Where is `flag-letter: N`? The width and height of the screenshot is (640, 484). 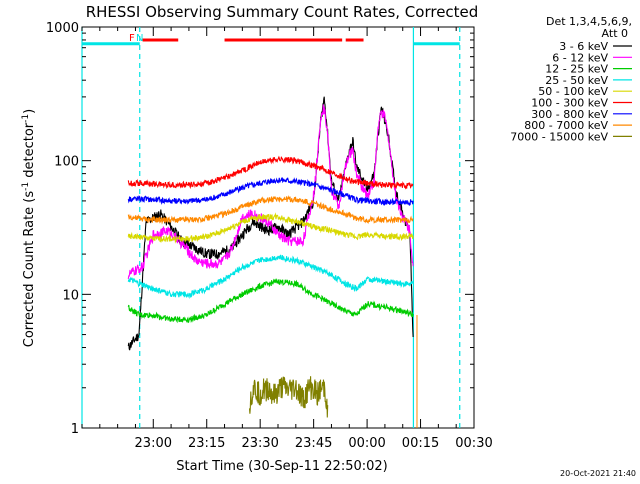
flag-letter: N is located at coordinates (139, 38).